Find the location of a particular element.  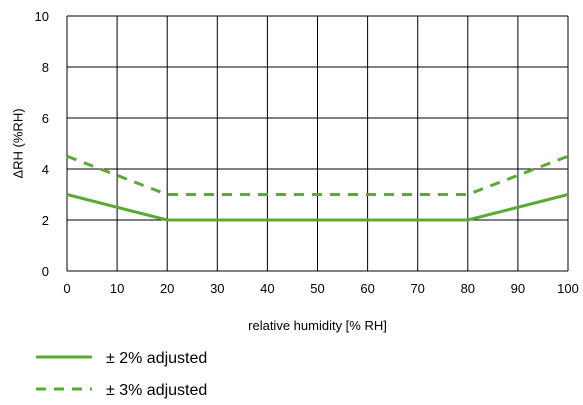

legend-item-series-1: ± 2% adjusted is located at coordinates (121, 358).